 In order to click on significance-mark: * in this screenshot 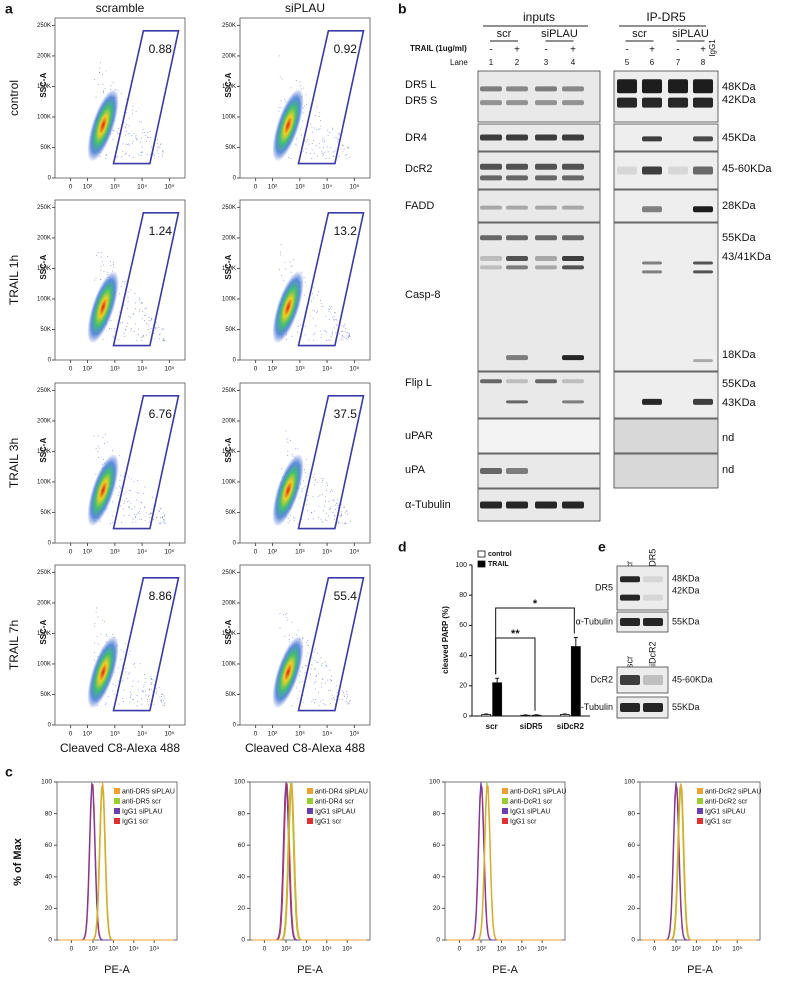, I will do `click(535, 604)`.